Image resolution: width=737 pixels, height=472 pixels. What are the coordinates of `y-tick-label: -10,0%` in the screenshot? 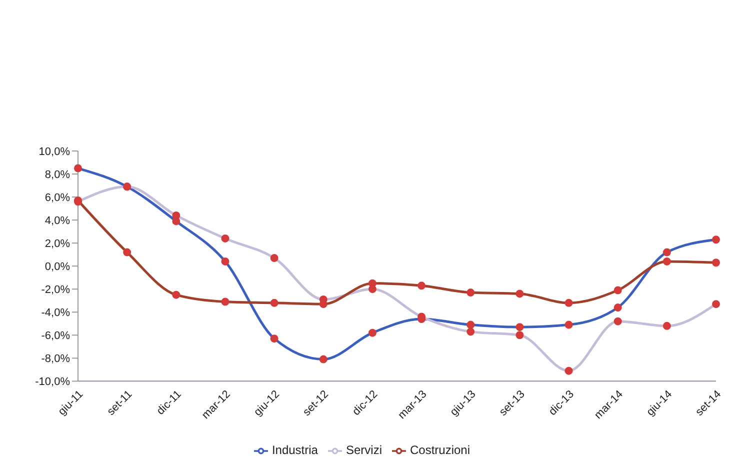 It's located at (52, 382).